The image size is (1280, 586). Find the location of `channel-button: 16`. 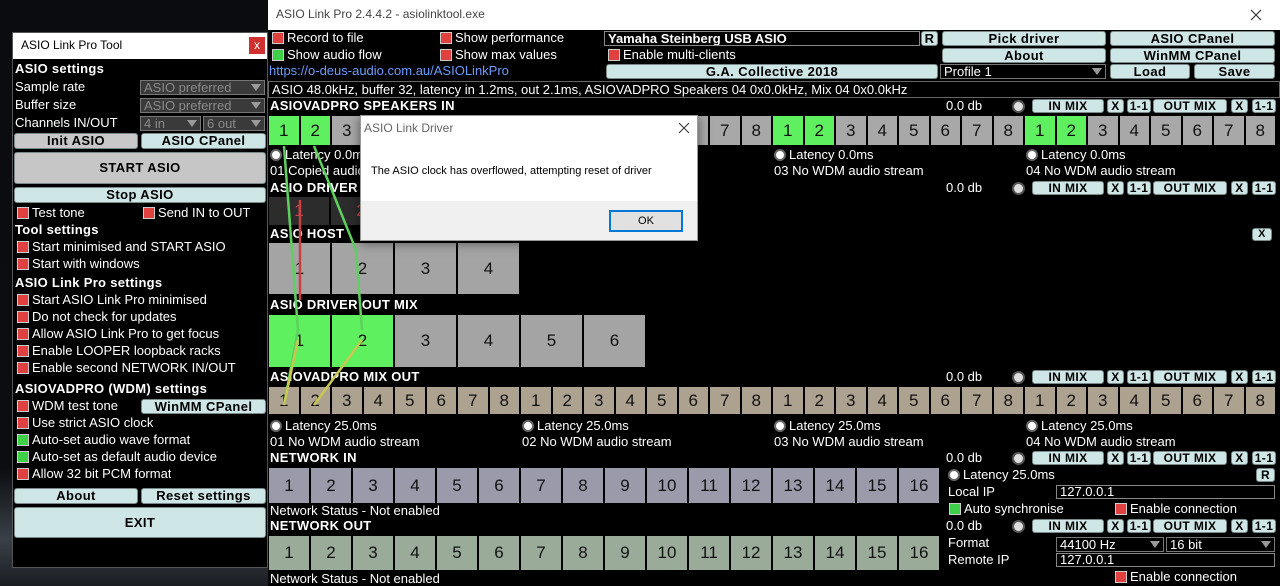

channel-button: 16 is located at coordinates (919, 553).